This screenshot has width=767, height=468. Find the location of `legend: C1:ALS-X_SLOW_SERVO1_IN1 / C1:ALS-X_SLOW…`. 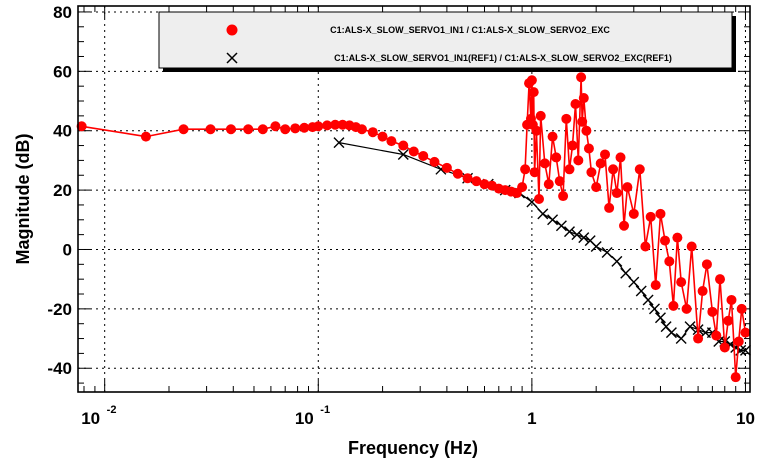

legend: C1:ALS-X_SLOW_SERVO1_IN1 / C1:ALS-X_SLOW… is located at coordinates (447, 41).